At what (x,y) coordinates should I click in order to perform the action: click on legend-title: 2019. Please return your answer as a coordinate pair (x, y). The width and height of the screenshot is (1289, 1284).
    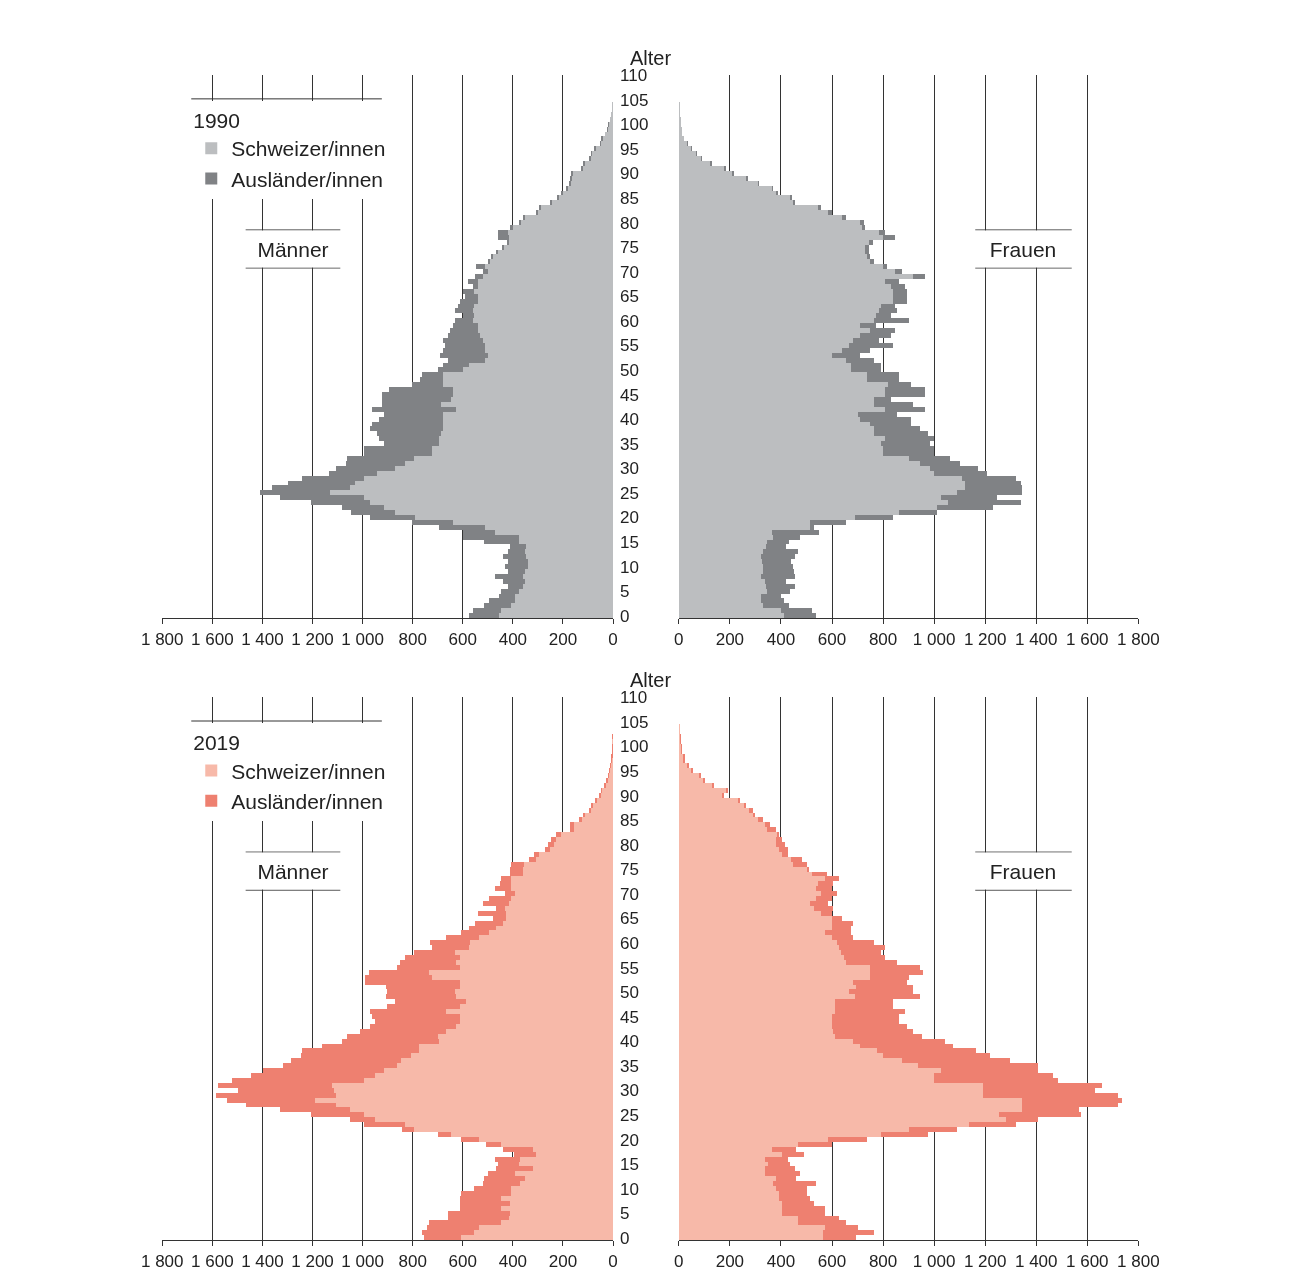
    Looking at the image, I should click on (216, 743).